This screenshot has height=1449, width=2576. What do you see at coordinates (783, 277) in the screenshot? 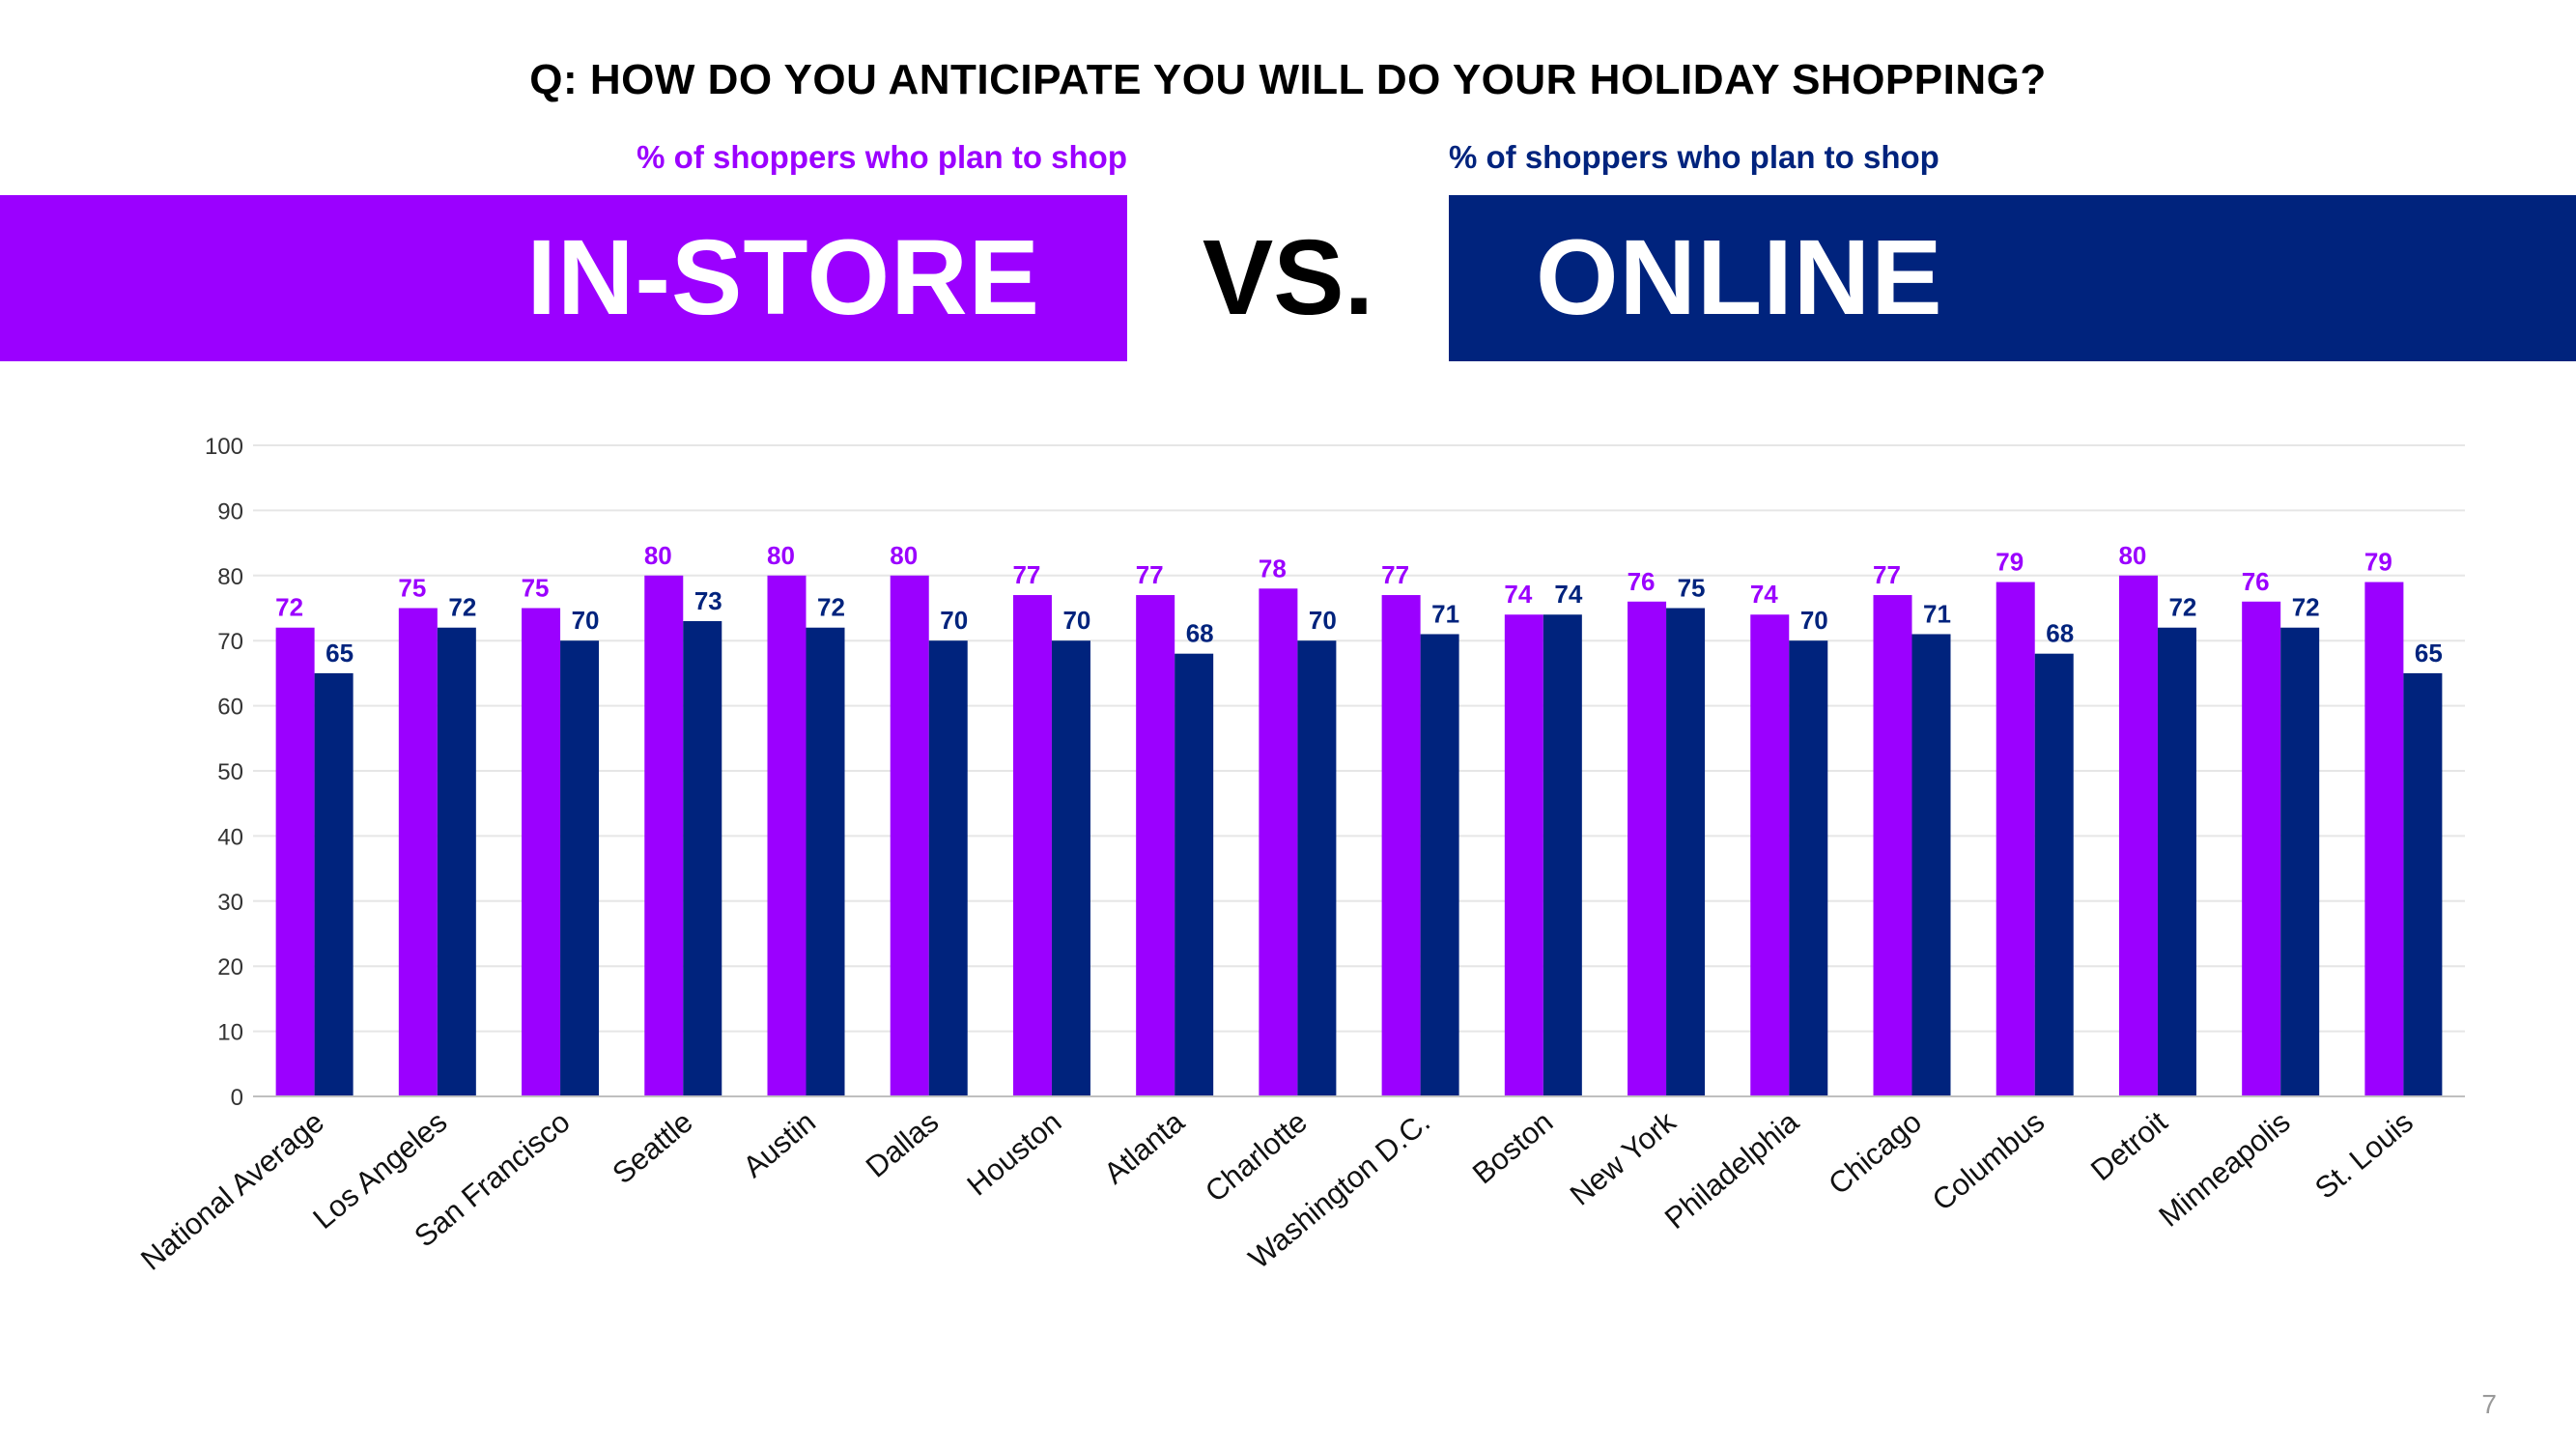
I see `instore-label: IN-STORE` at bounding box center [783, 277].